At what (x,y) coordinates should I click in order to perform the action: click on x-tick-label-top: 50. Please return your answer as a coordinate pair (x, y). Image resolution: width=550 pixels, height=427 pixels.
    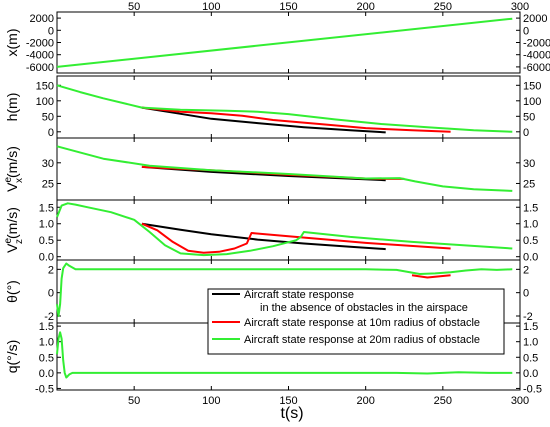
    Looking at the image, I should click on (134, 7).